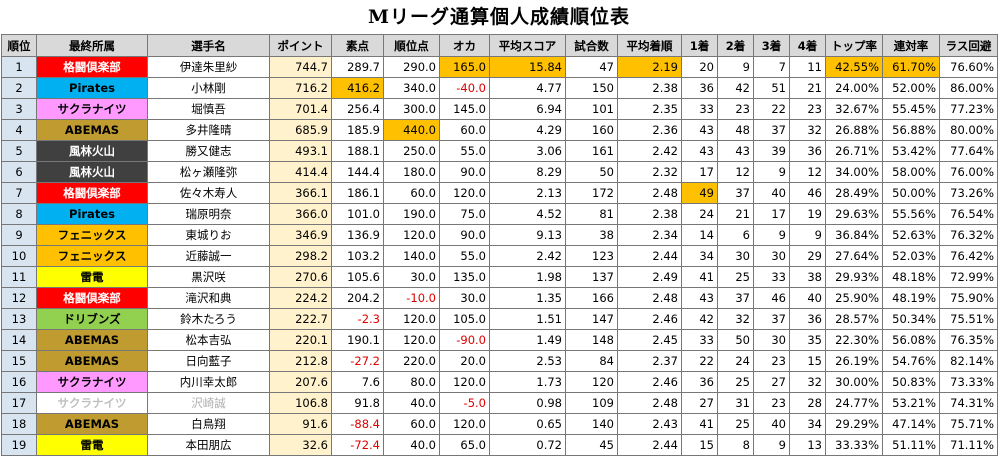 Image resolution: width=998 pixels, height=456 pixels. Describe the element at coordinates (300, 151) in the screenshot. I see `cell-point: 493.1` at that location.